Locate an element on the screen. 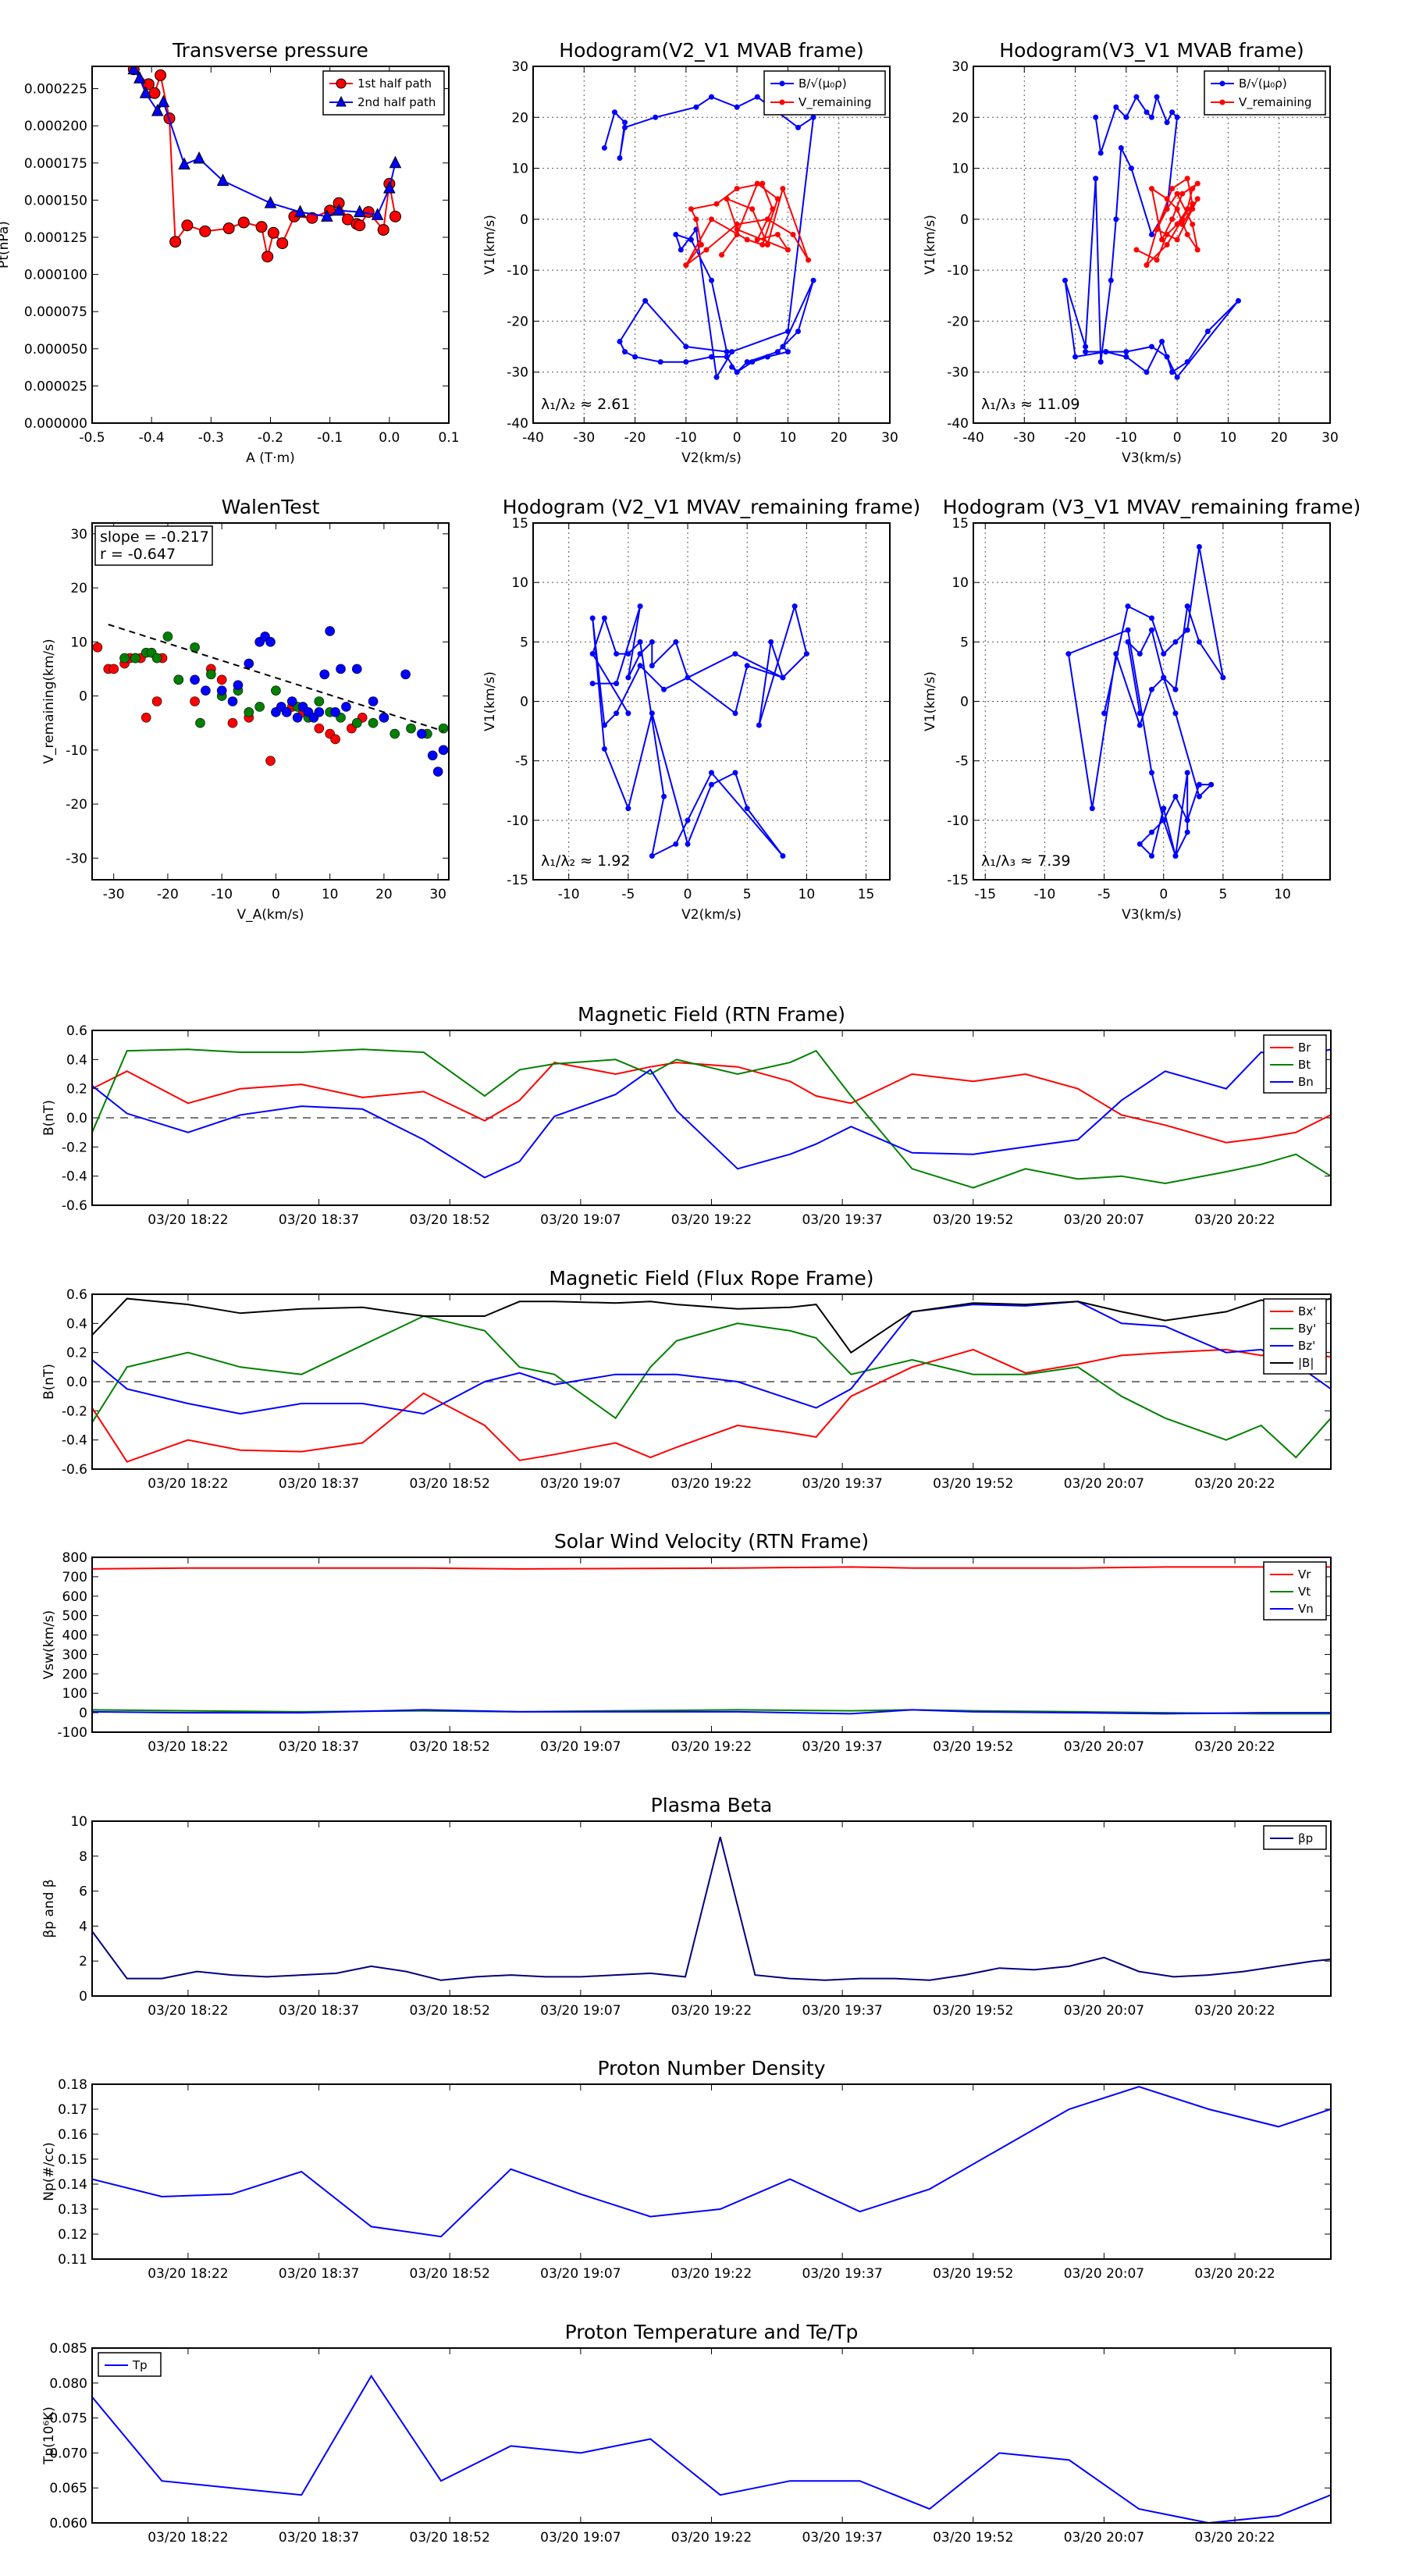 This screenshot has height=2576, width=1405. x-tick-label: 03/20 20:22 is located at coordinates (1234, 2011).